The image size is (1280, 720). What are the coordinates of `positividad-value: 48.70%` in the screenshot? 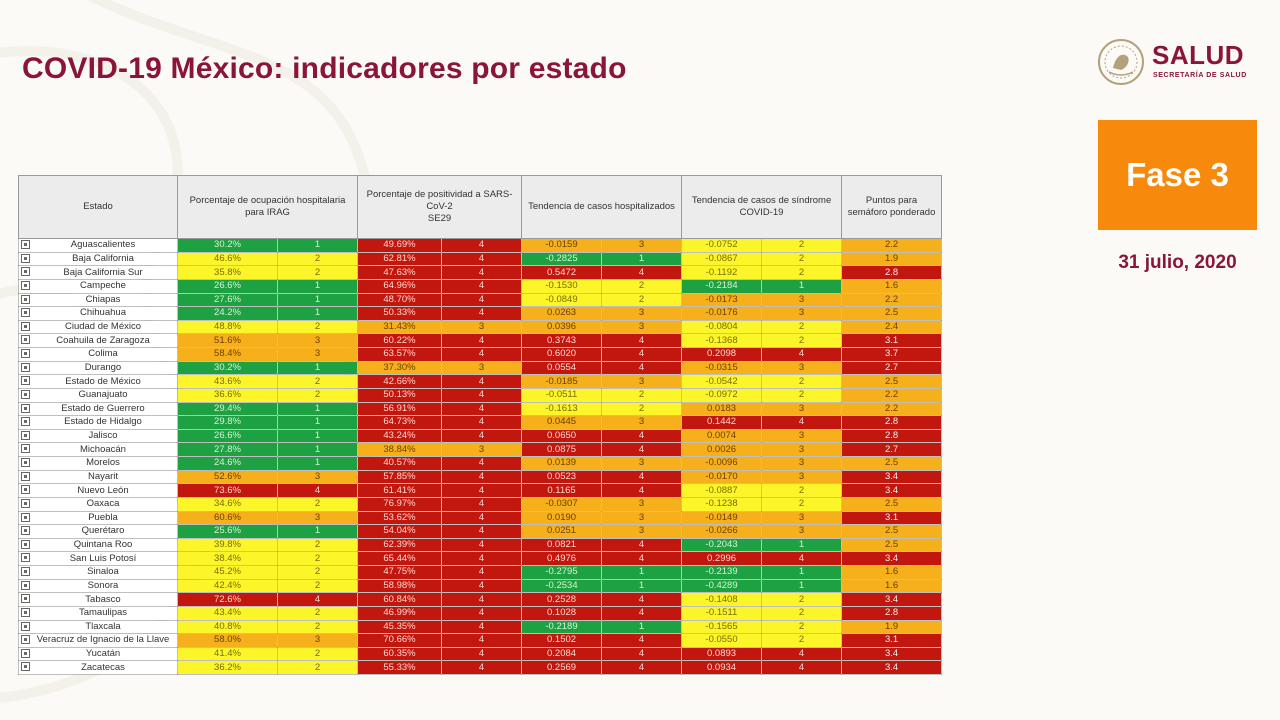 It's located at (400, 300).